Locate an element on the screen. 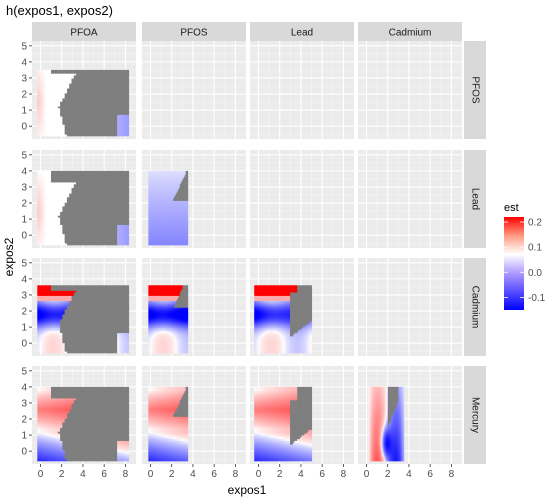 The width and height of the screenshot is (550, 501). facet-cadmium-cadmium is located at coordinates (410, 307).